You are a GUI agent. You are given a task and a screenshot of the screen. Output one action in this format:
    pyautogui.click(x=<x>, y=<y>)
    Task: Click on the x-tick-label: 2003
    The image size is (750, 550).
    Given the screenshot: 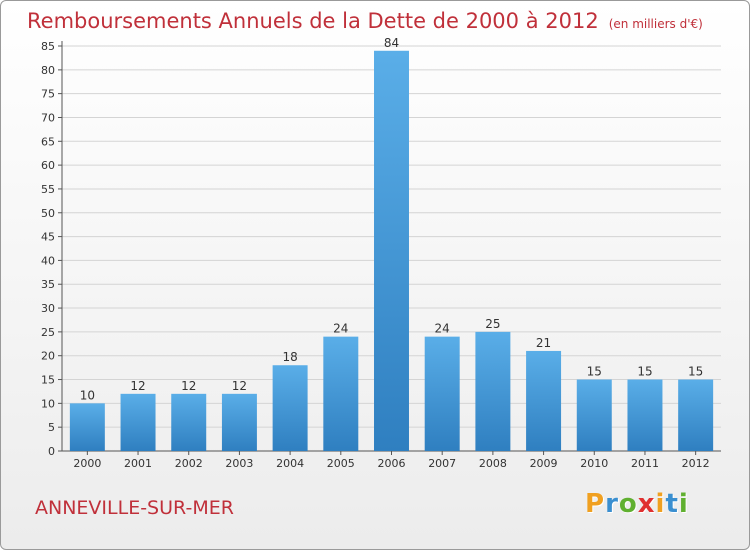 What is the action you would take?
    pyautogui.click(x=239, y=463)
    